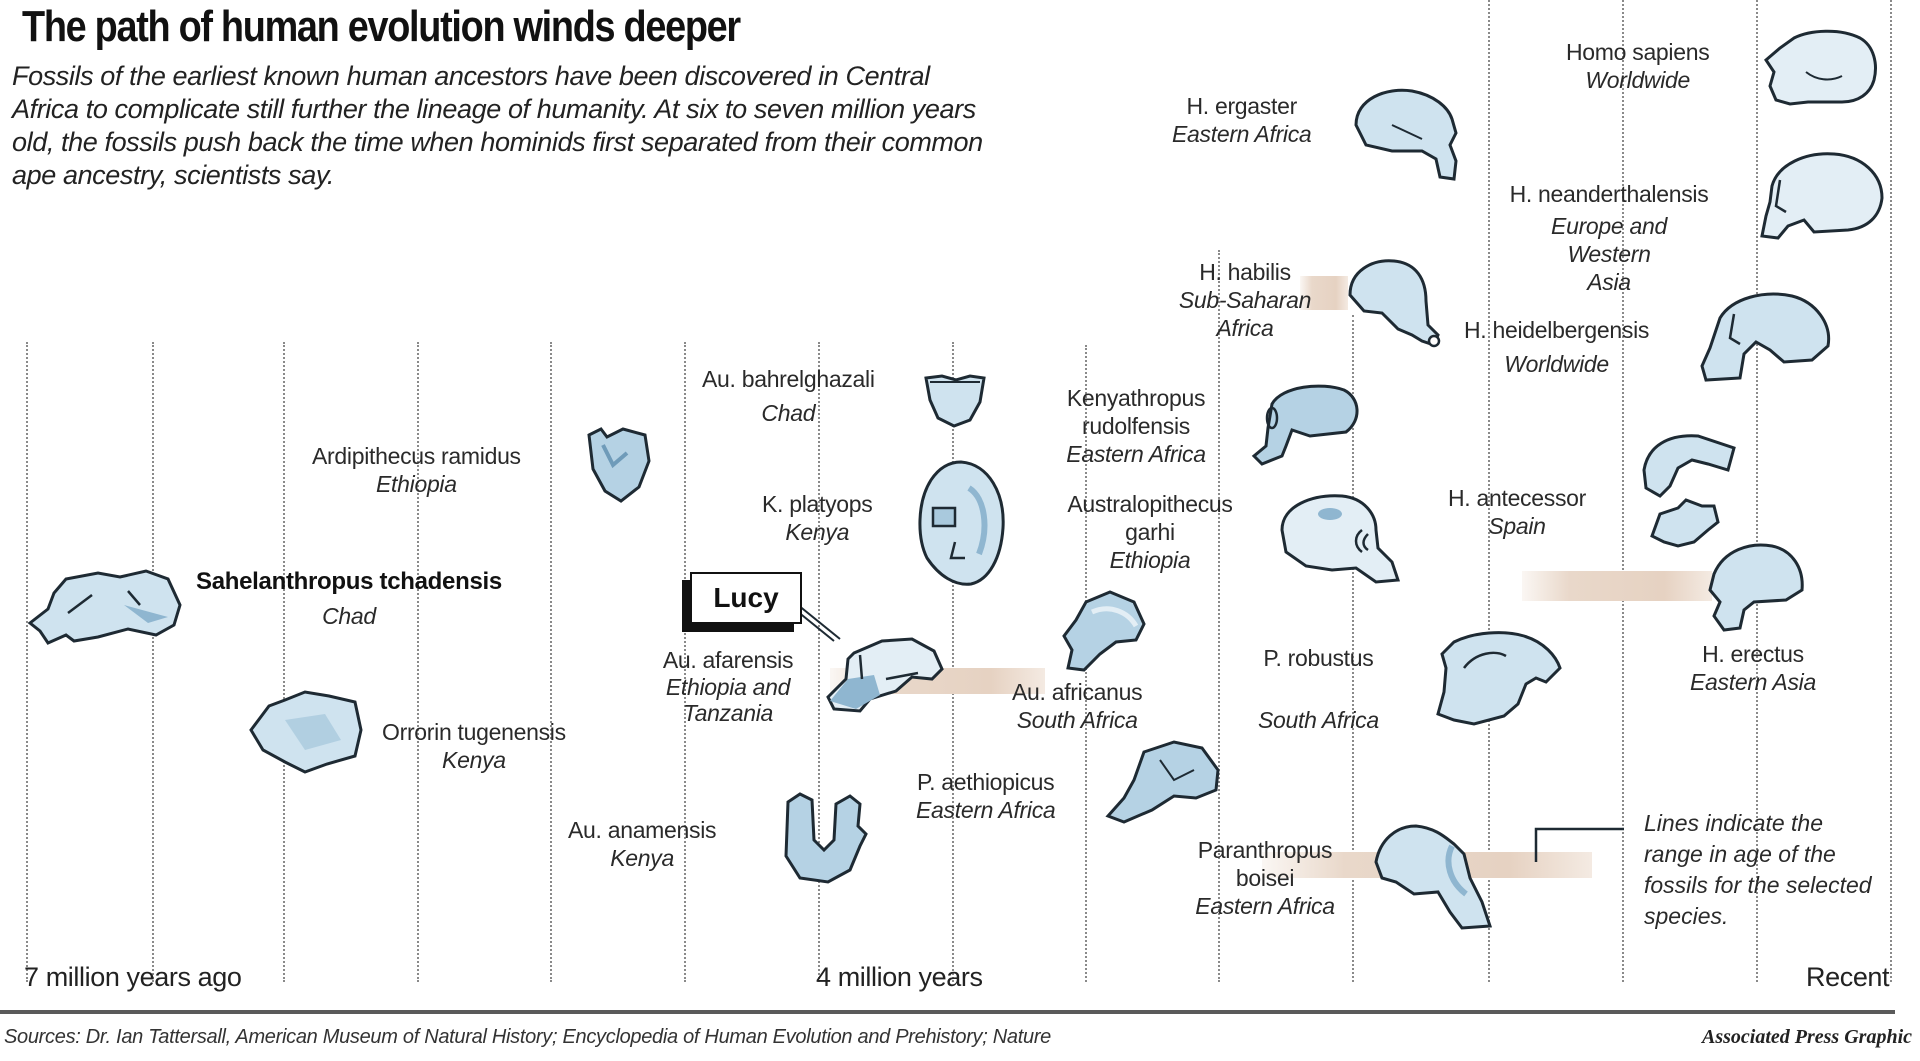 This screenshot has width=1920, height=1061. What do you see at coordinates (1609, 254) in the screenshot?
I see `species-region: Europe and Western Asia` at bounding box center [1609, 254].